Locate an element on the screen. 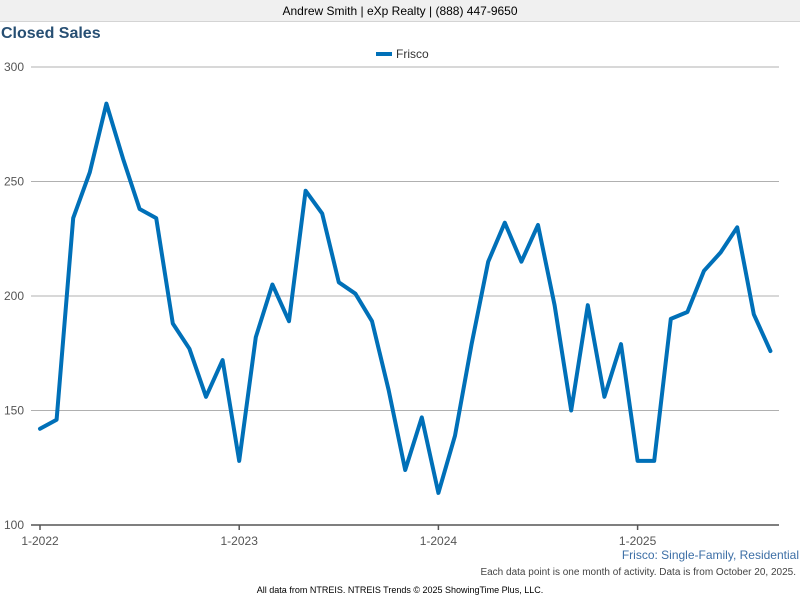 This screenshot has height=600, width=800. x-tick-label: 1-2024 is located at coordinates (439, 541).